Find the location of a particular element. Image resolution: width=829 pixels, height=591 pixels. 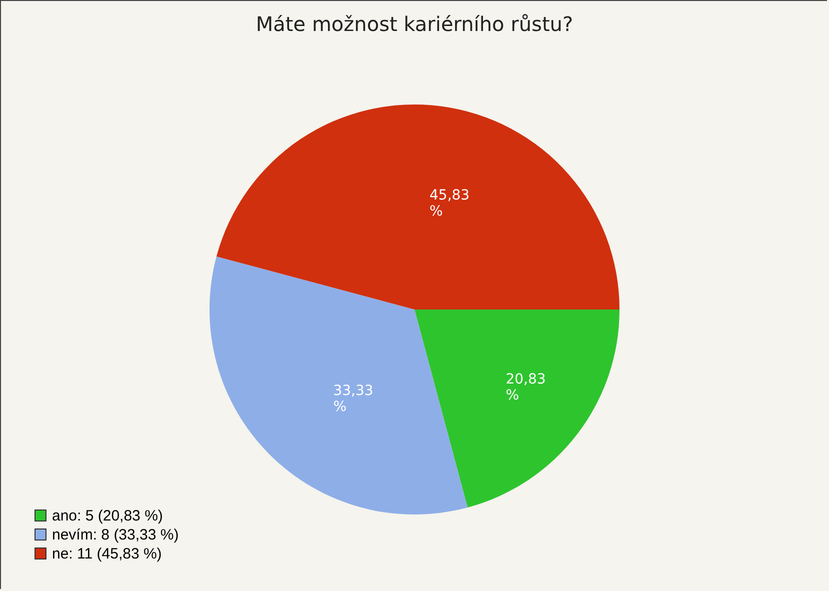

legend-label: ano: 5 (20,83 %) is located at coordinates (107, 516).